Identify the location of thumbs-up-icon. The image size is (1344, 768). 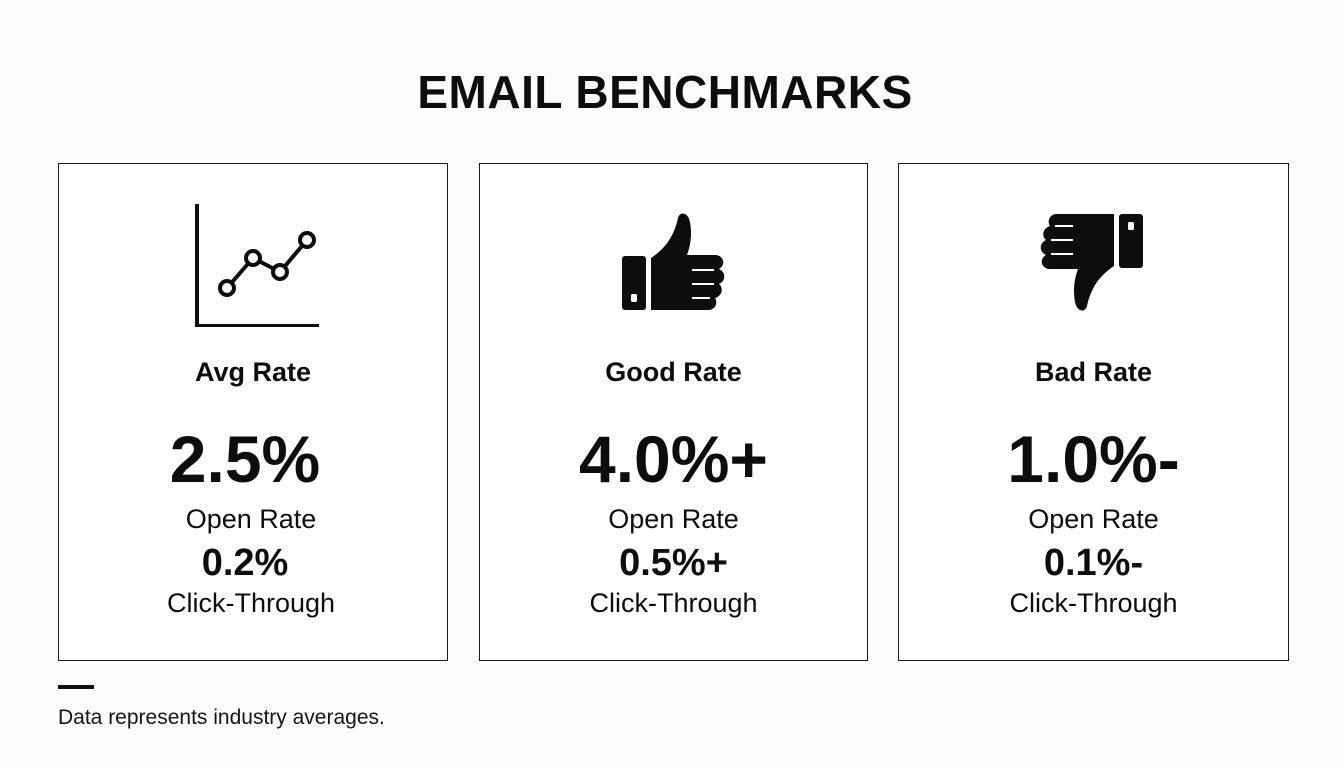
(673, 261).